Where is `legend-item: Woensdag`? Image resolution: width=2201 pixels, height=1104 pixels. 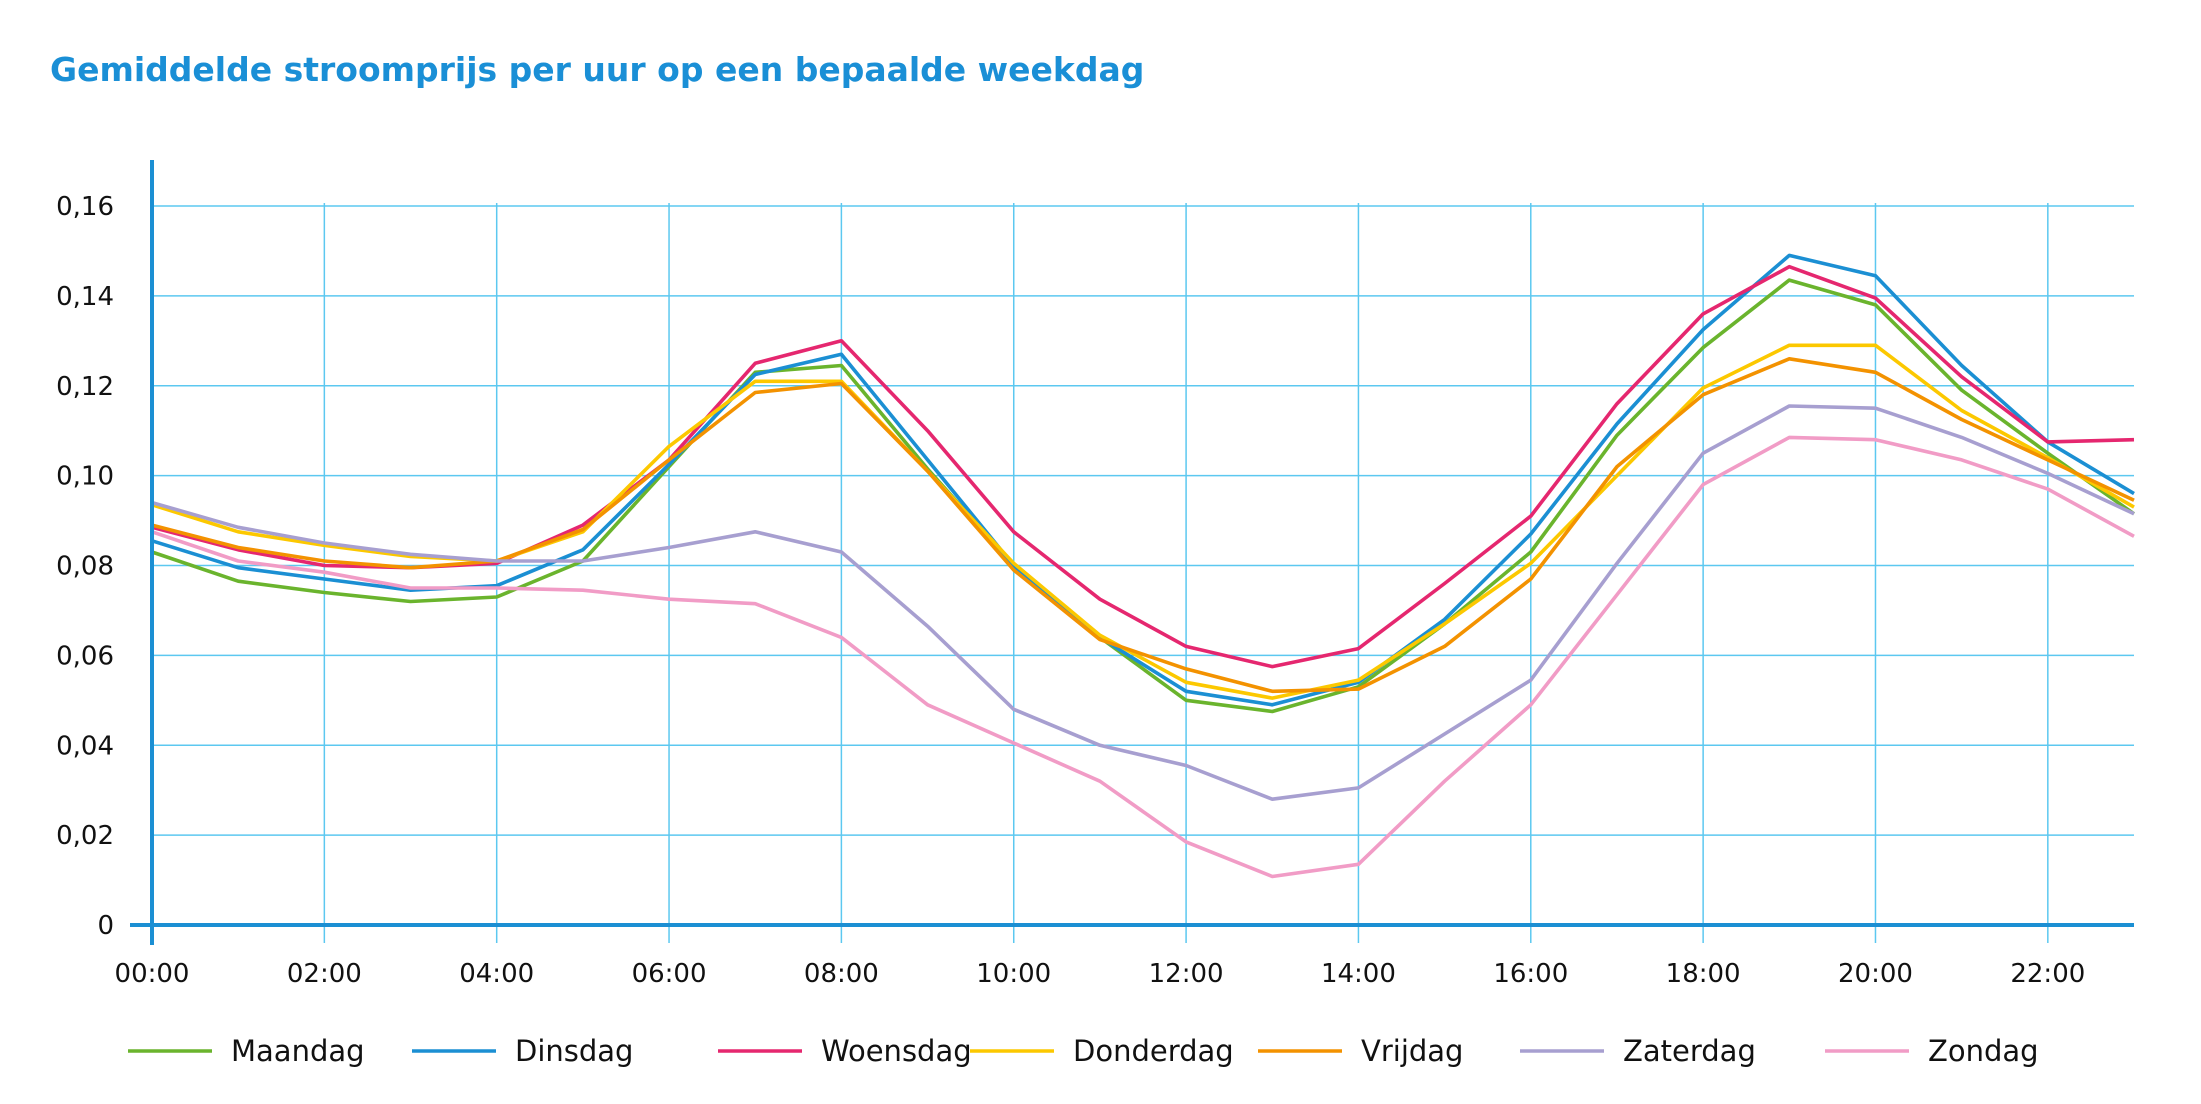 legend-item: Woensdag is located at coordinates (845, 1051).